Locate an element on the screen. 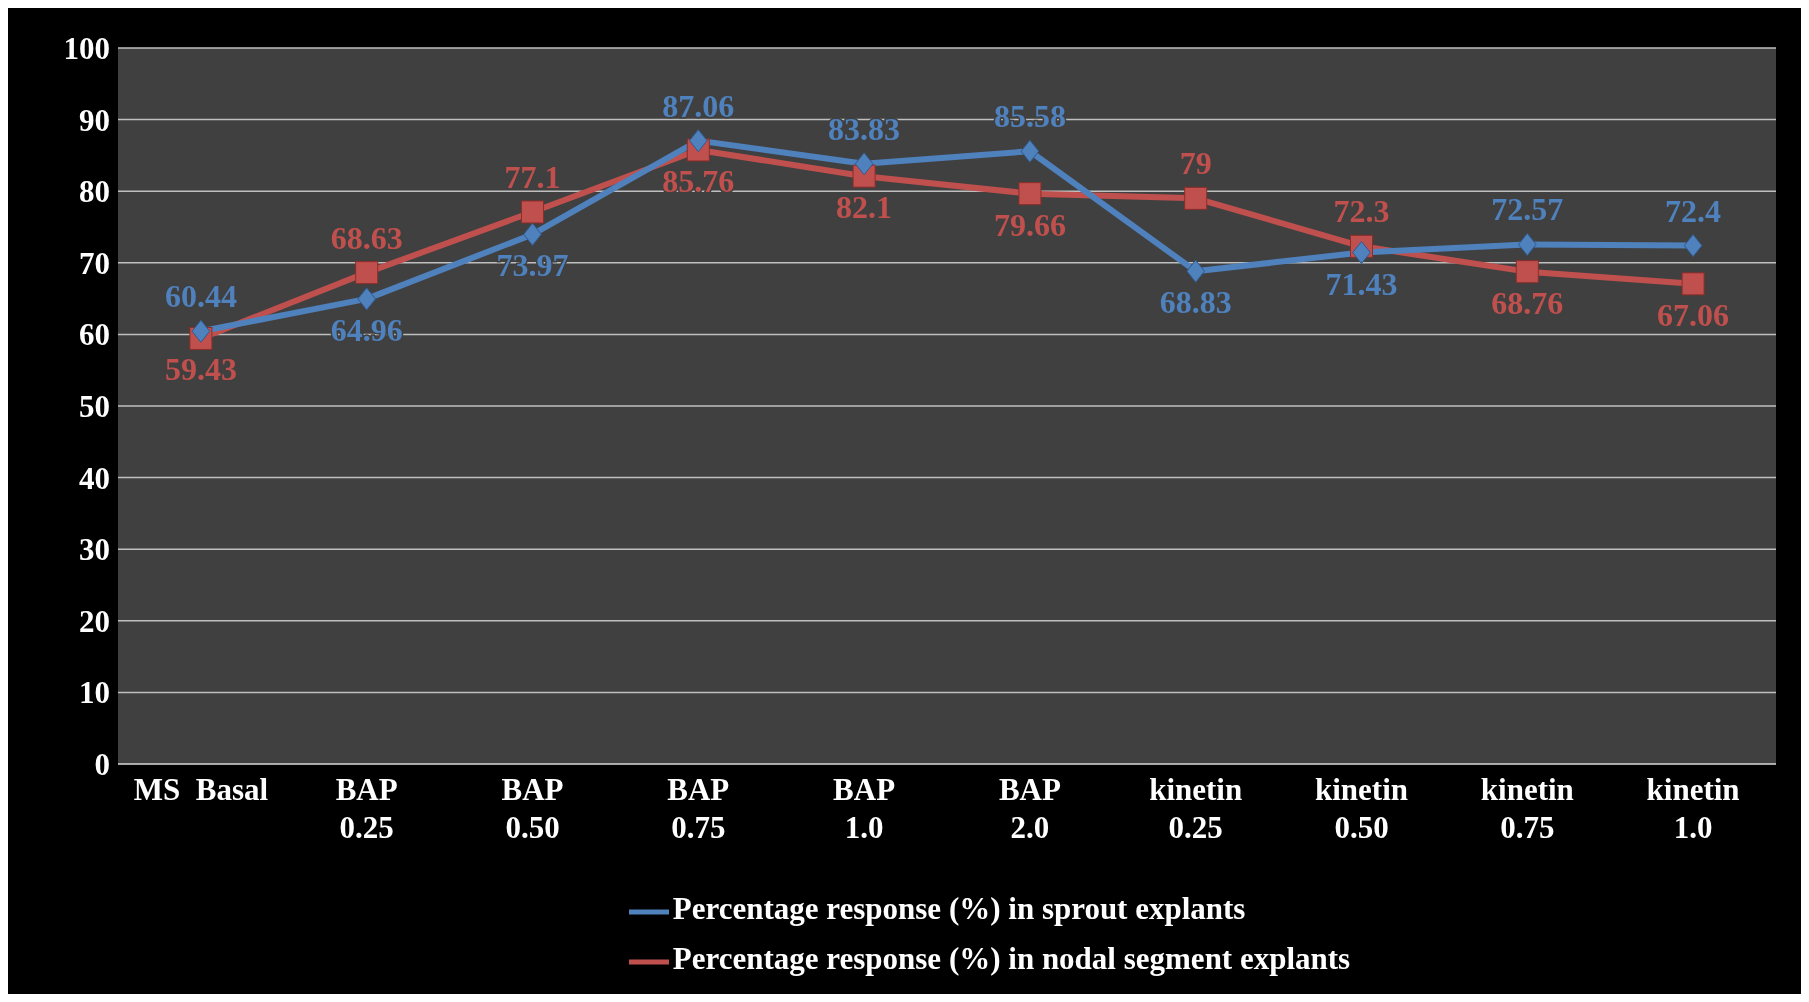 Image resolution: width=1809 pixels, height=1002 pixels. x-tick-label: kinetin 1.0 is located at coordinates (1693, 808).